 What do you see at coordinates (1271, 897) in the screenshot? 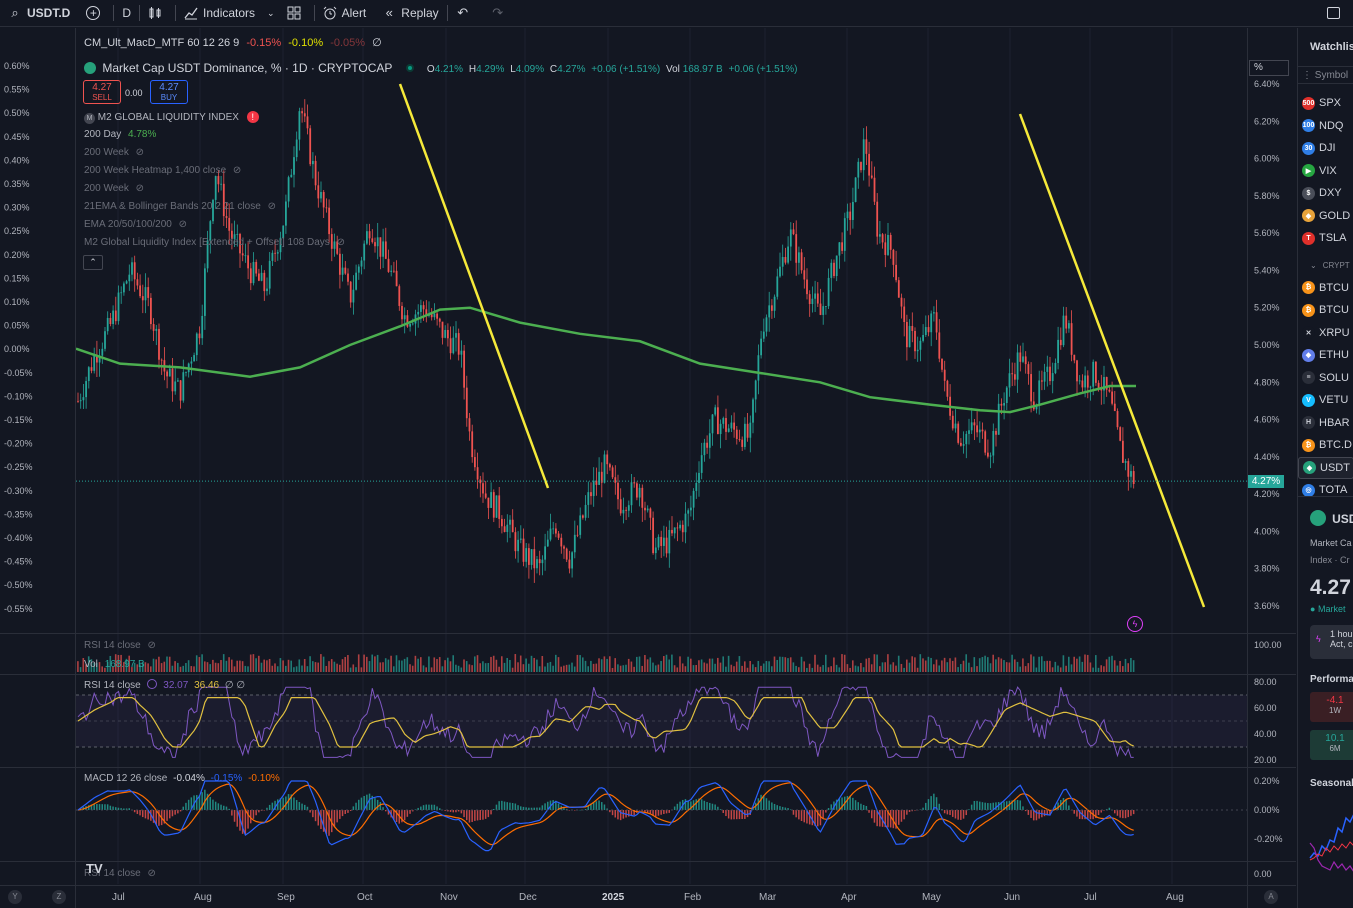
I see `auto-scale-button: A` at bounding box center [1271, 897].